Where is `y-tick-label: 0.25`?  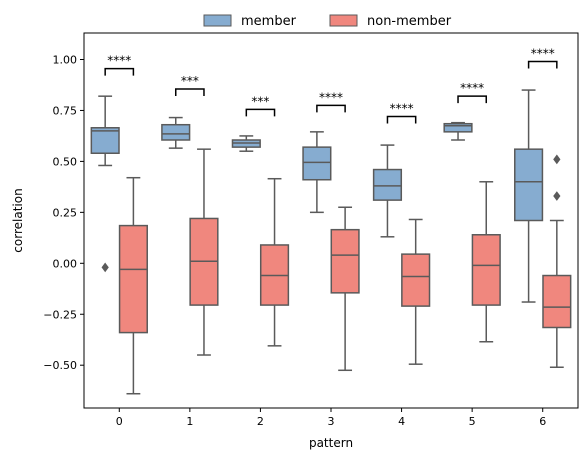
y-tick-label: 0.25 is located at coordinates (65, 212).